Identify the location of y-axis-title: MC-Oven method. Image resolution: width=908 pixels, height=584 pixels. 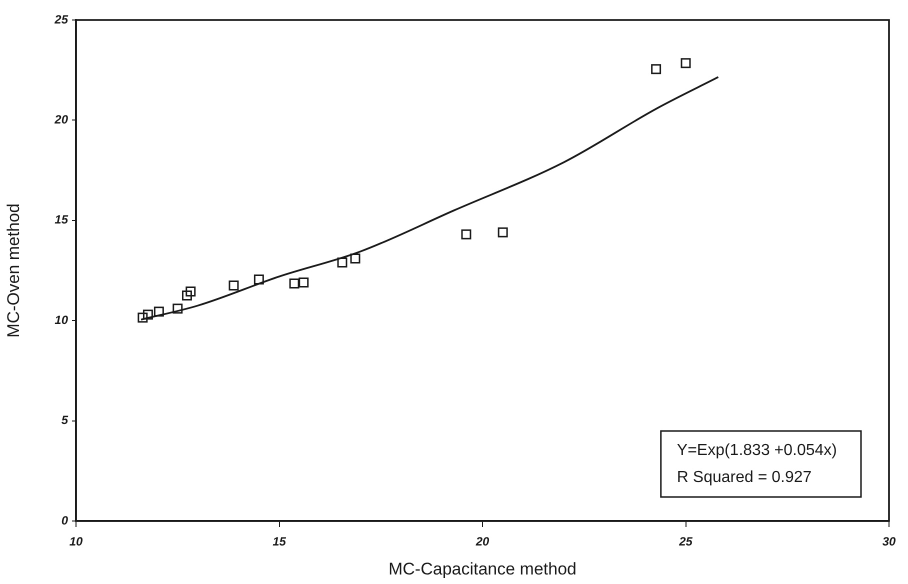
(13, 270).